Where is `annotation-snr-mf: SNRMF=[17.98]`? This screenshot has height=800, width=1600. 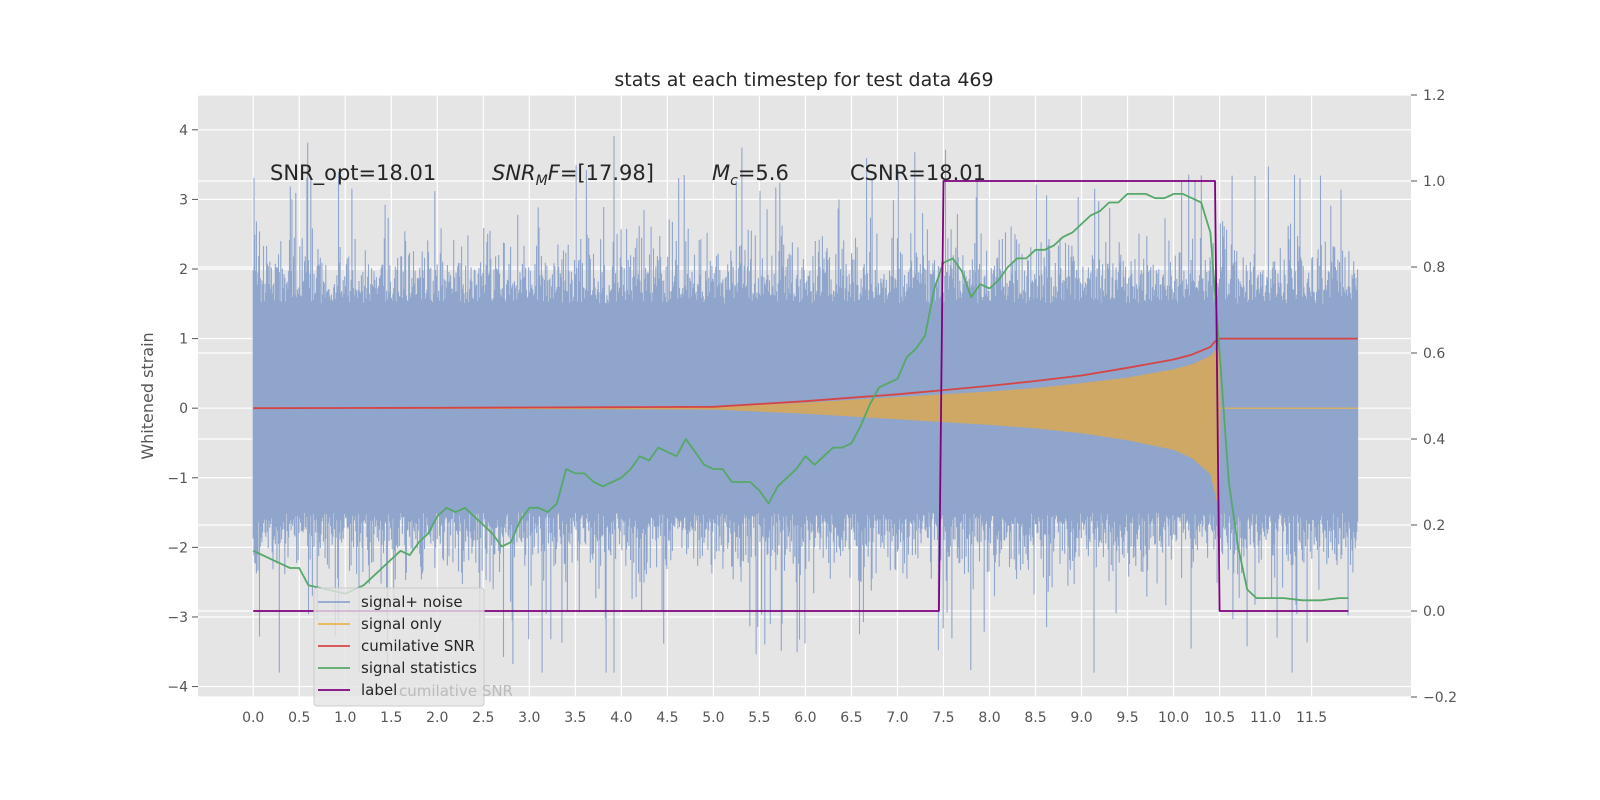 annotation-snr-mf: SNRMF=[17.98] is located at coordinates (573, 175).